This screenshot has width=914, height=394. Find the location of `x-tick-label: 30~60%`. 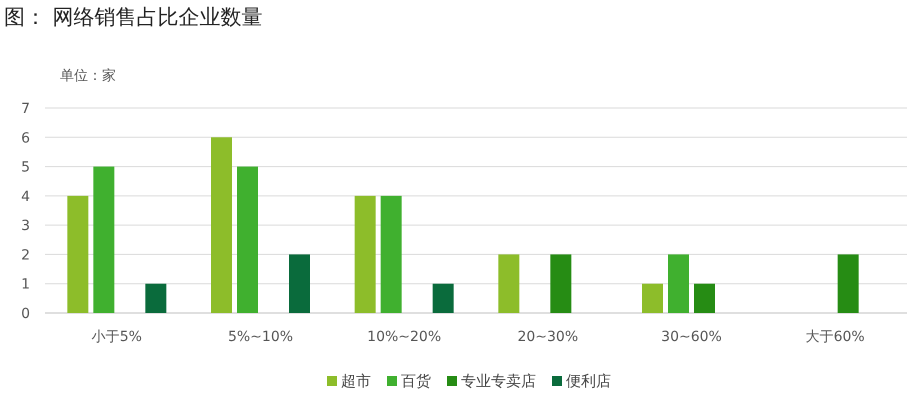

x-tick-label: 30~60% is located at coordinates (691, 337).